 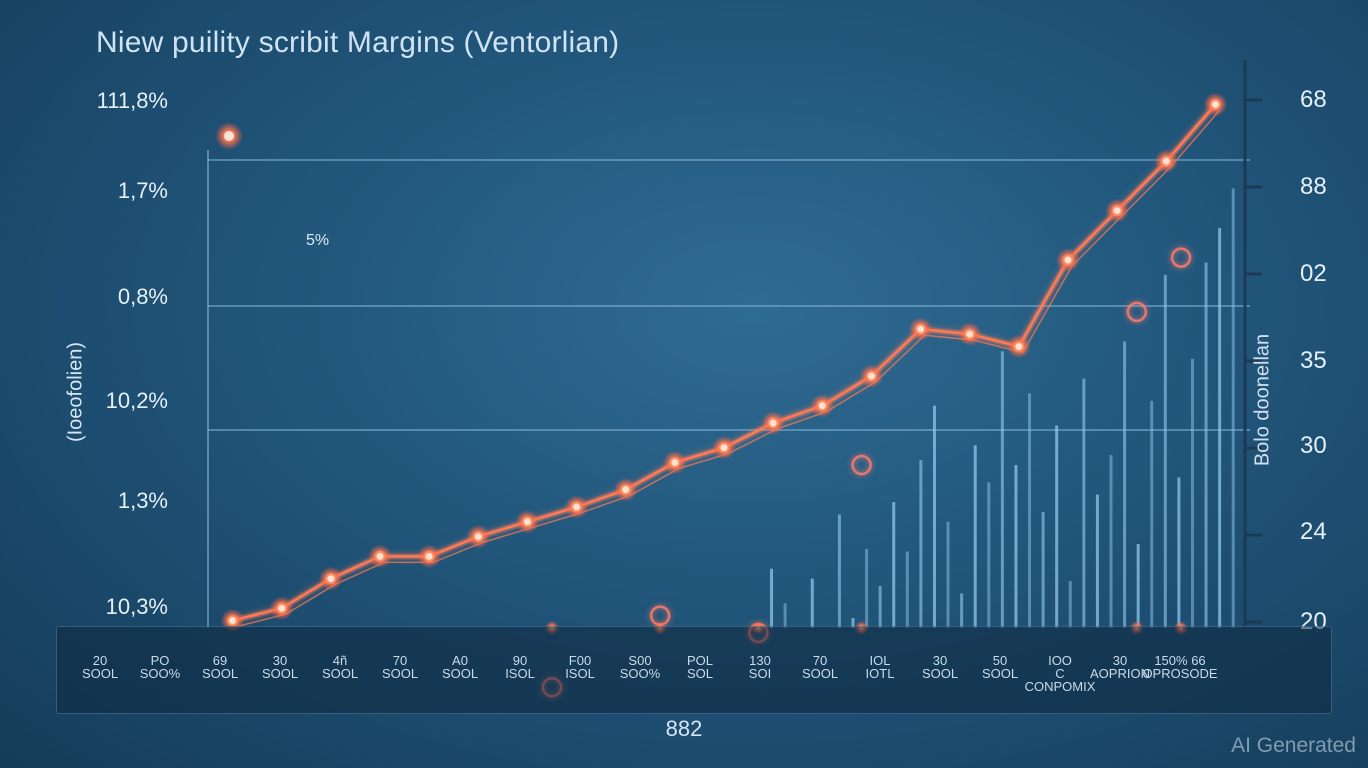 What do you see at coordinates (142, 500) in the screenshot?
I see `y-left-tick-4: 1,3%` at bounding box center [142, 500].